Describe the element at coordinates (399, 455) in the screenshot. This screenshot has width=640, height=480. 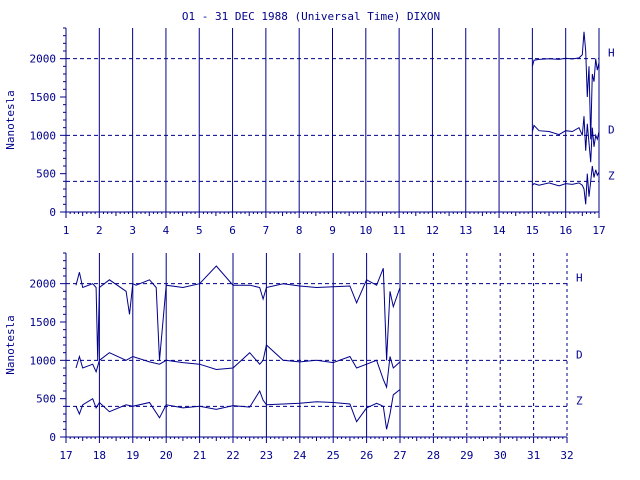
I see `x-tick-label: 27` at that location.